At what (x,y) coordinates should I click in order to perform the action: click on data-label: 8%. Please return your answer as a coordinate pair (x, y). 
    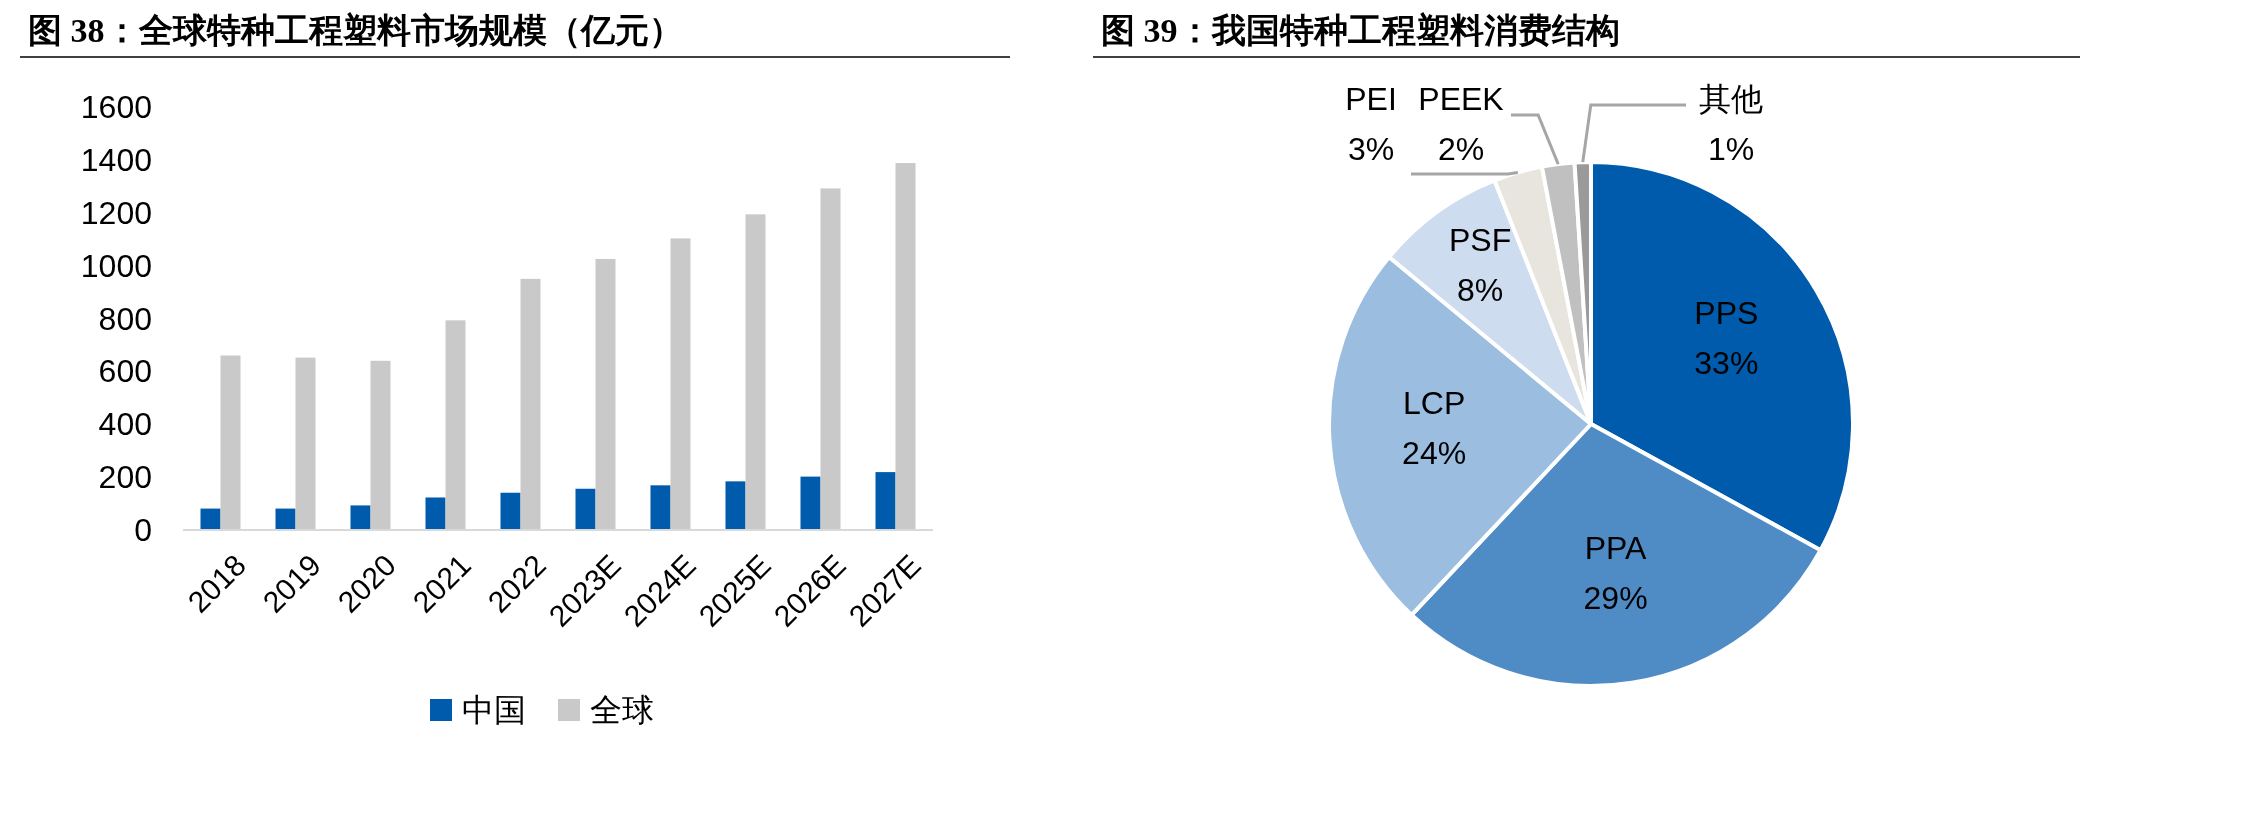
    Looking at the image, I should click on (1480, 290).